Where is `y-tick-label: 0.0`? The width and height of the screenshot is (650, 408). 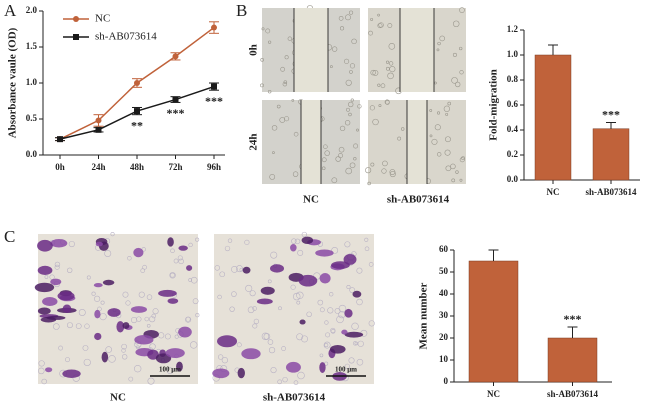 y-tick-label: 0.0 is located at coordinates (513, 179).